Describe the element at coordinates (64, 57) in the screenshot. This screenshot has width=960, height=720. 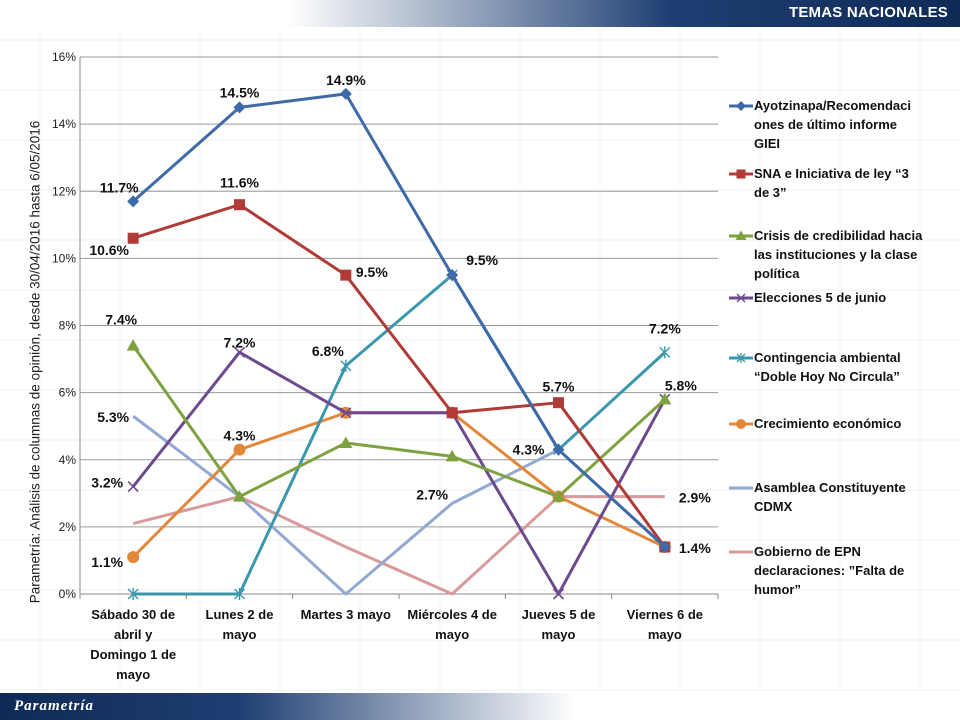
I see `y-tick-label: 16%` at that location.